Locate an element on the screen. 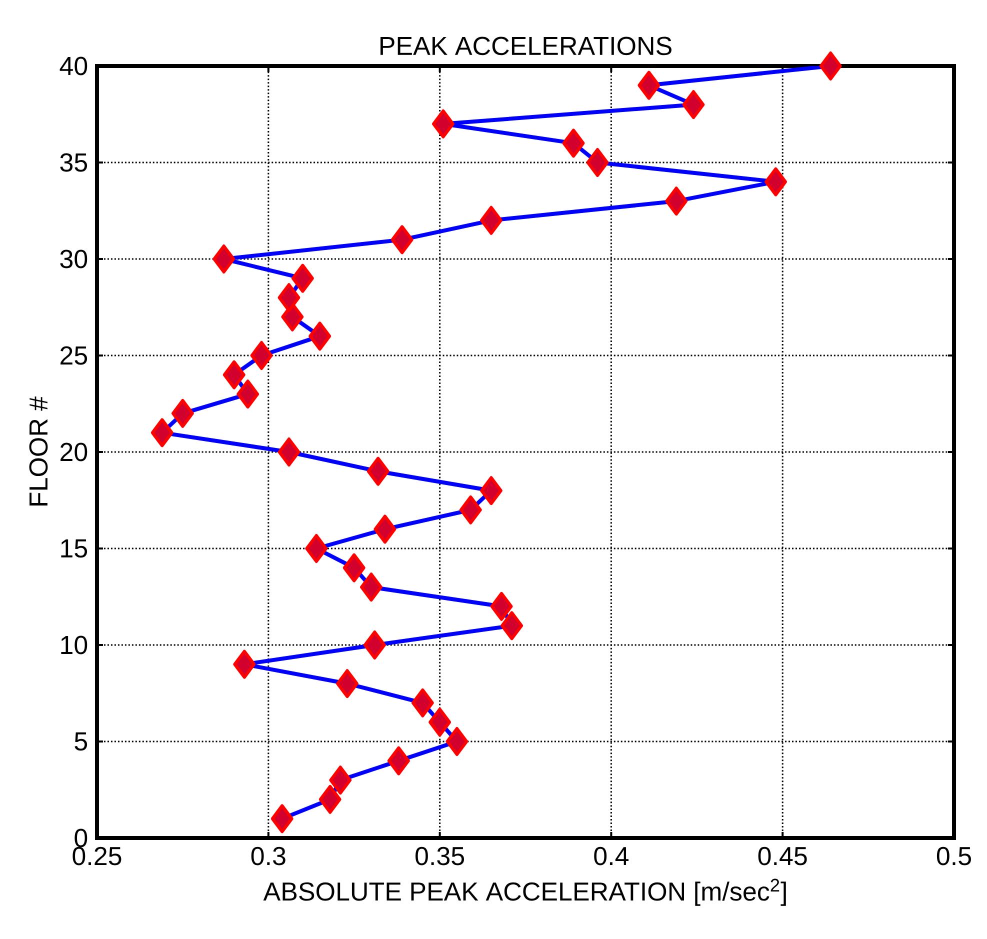 This screenshot has height=939, width=987. chart-title: PEAK ACCELERATIONS is located at coordinates (526, 46).